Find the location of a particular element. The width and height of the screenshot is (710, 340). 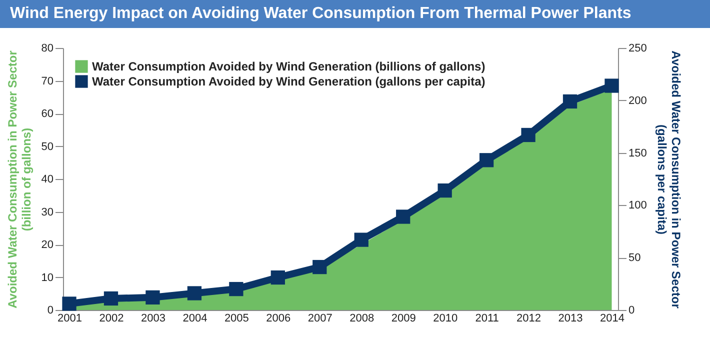

y-tick-label: 60 is located at coordinates (47, 114).